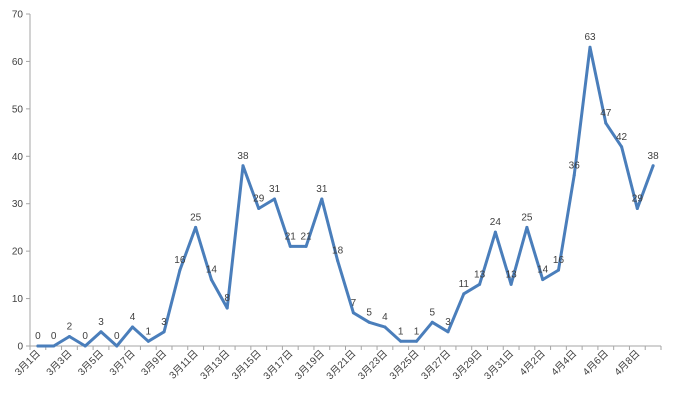  What do you see at coordinates (18, 109) in the screenshot?
I see `y-tick-label: 50` at bounding box center [18, 109].